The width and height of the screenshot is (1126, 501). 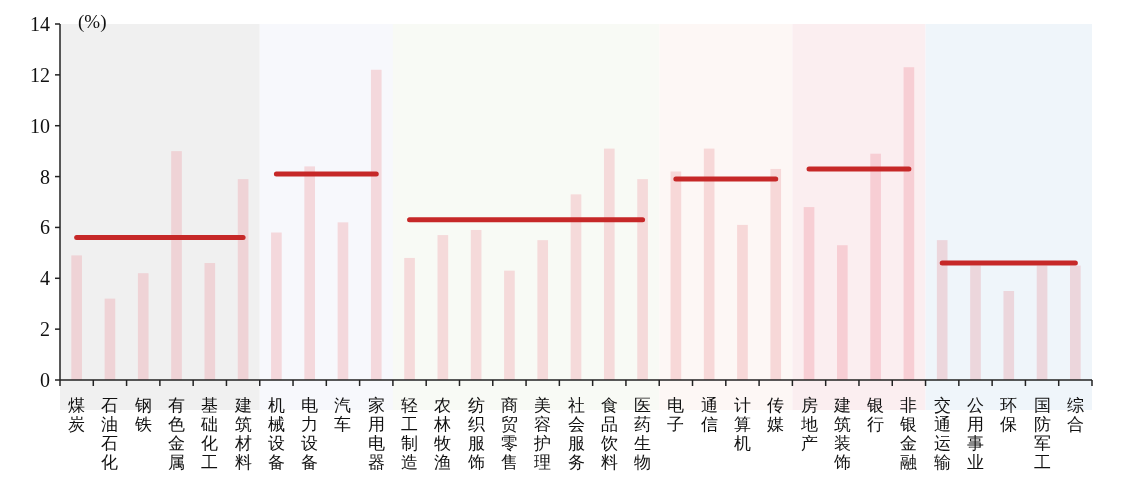 I want to click on x-tick-label: 综合, so click(x=1075, y=415).